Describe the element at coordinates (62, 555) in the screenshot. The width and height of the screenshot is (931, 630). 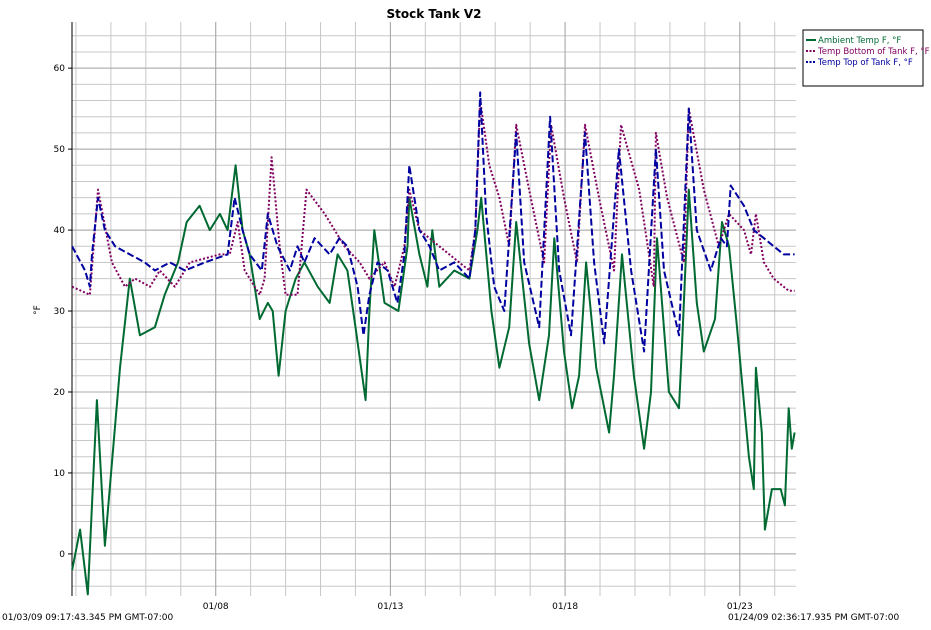
I see `y-tick-label: 0` at that location.